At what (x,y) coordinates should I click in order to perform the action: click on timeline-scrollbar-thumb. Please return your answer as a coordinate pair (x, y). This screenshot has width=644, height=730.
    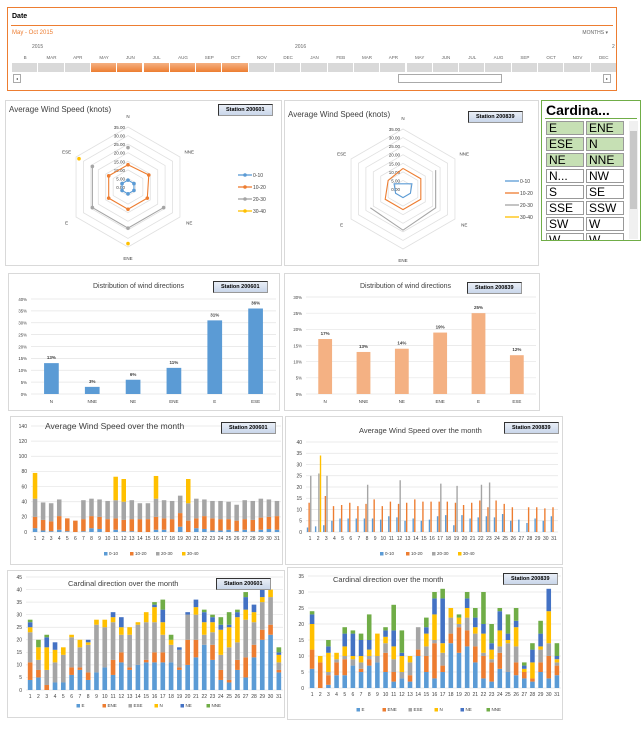
    Looking at the image, I should click on (450, 78).